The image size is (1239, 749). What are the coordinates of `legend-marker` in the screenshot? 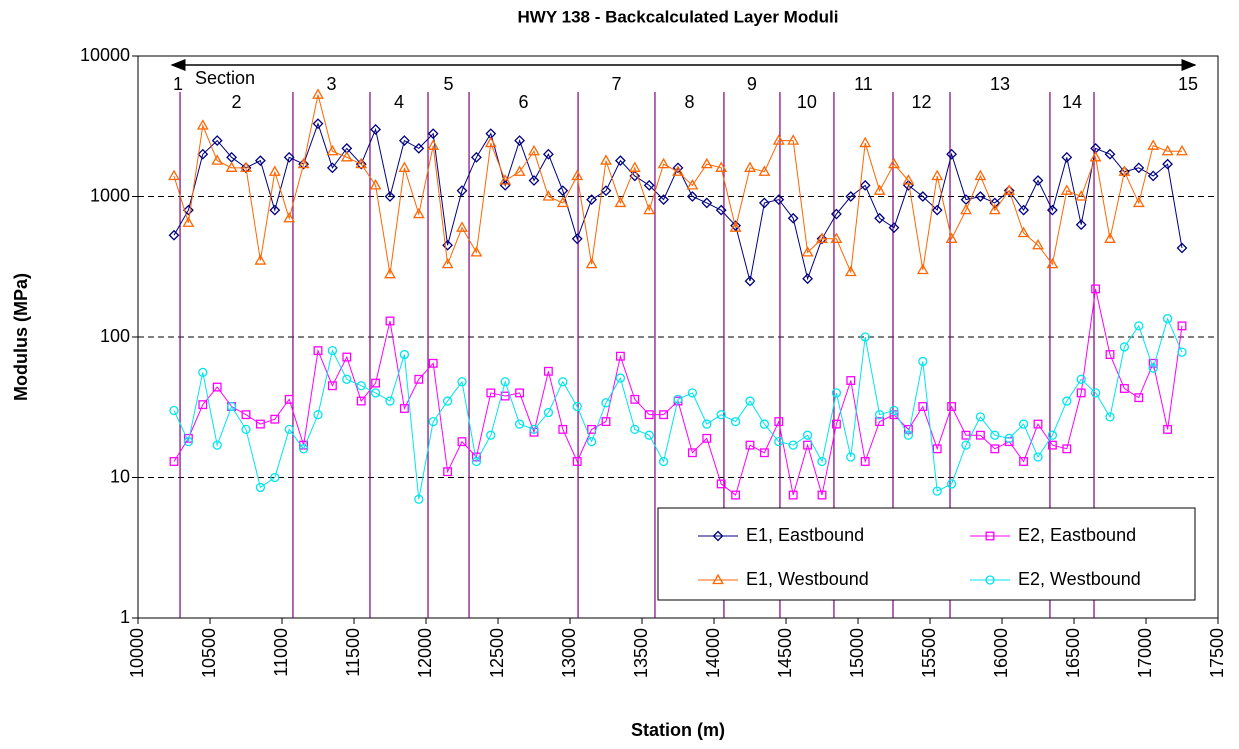 It's located at (990, 580).